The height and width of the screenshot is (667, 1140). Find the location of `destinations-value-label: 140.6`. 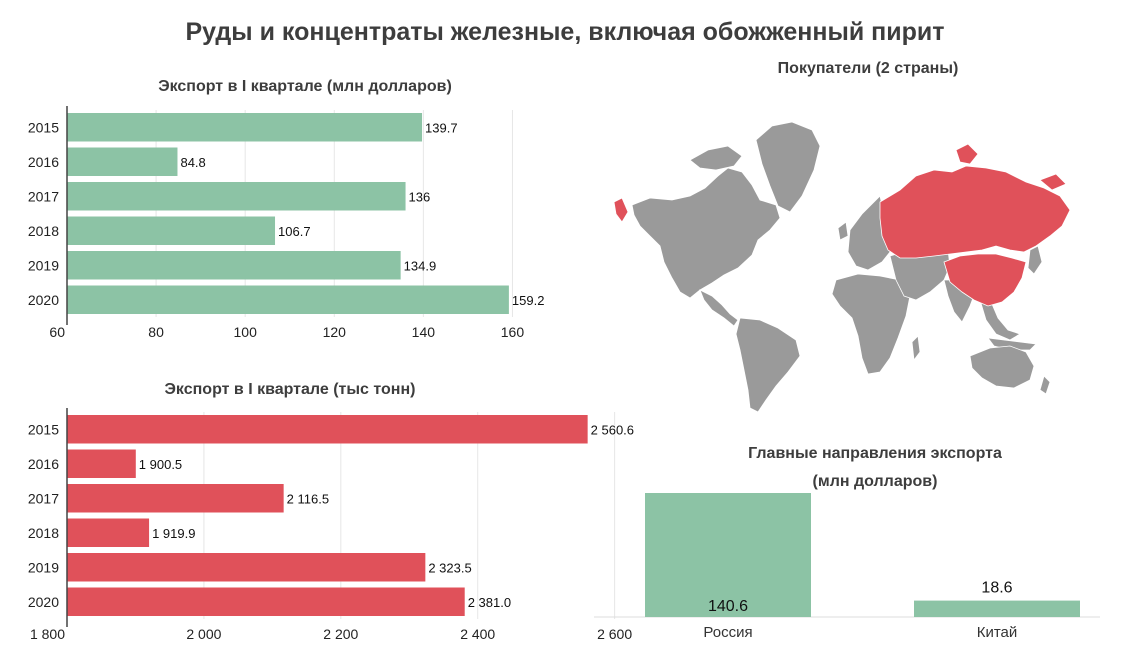

destinations-value-label: 140.6 is located at coordinates (728, 606).